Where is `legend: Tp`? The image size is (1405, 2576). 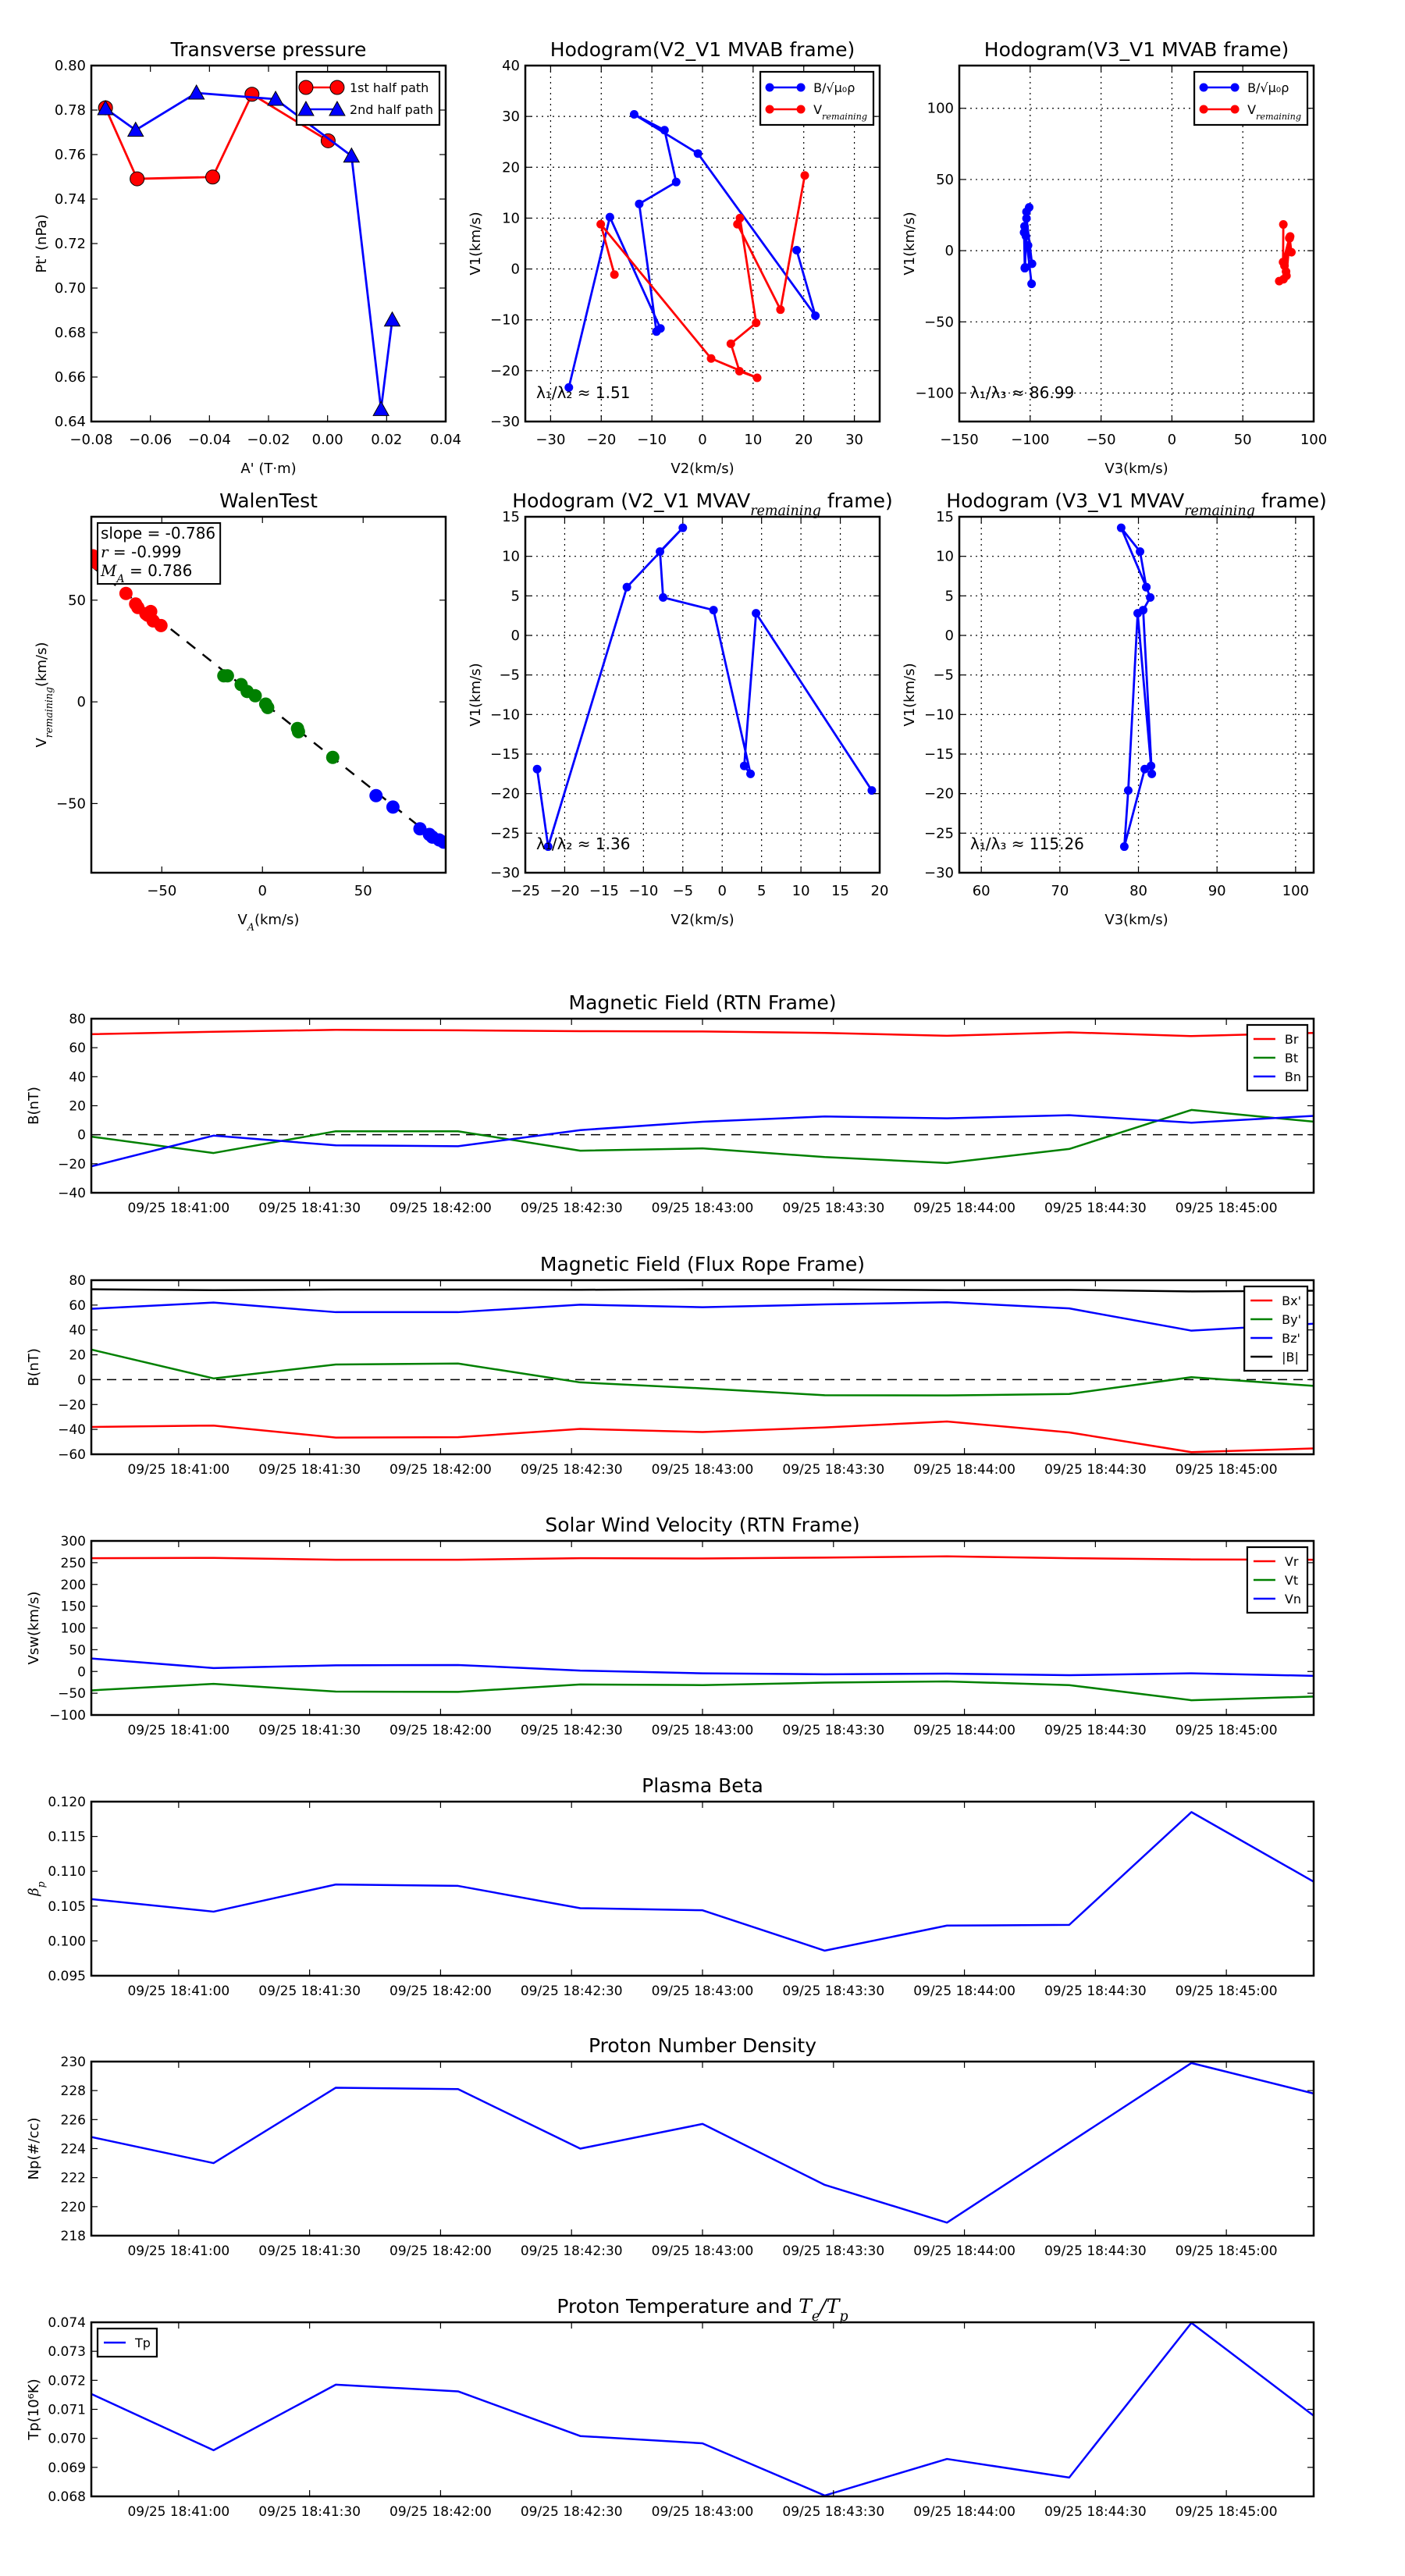 legend: Tp is located at coordinates (127, 2342).